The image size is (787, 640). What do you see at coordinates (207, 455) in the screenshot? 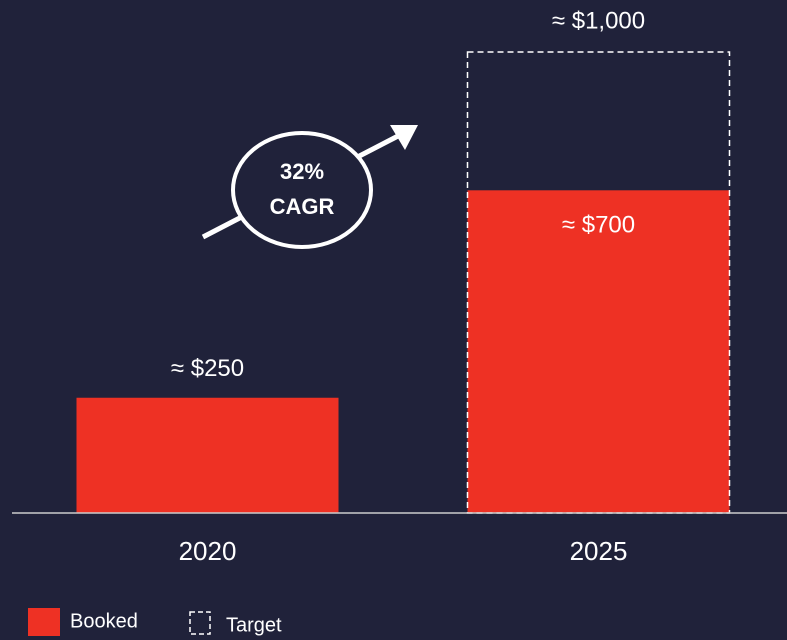
I see `bar` at bounding box center [207, 455].